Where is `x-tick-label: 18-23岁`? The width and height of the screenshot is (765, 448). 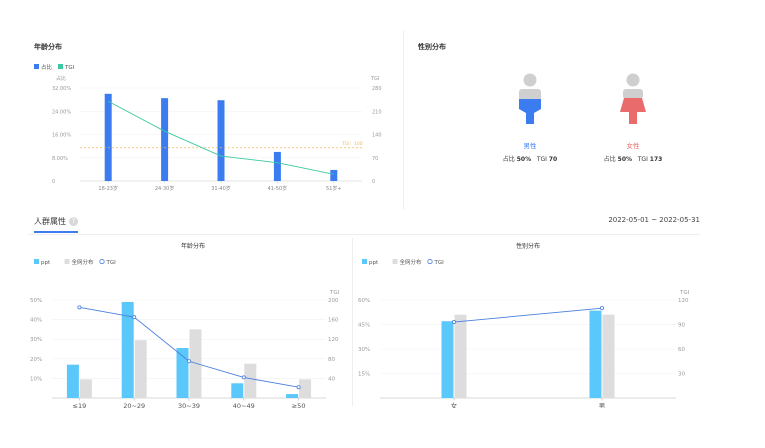
x-tick-label: 18-23岁 is located at coordinates (108, 188).